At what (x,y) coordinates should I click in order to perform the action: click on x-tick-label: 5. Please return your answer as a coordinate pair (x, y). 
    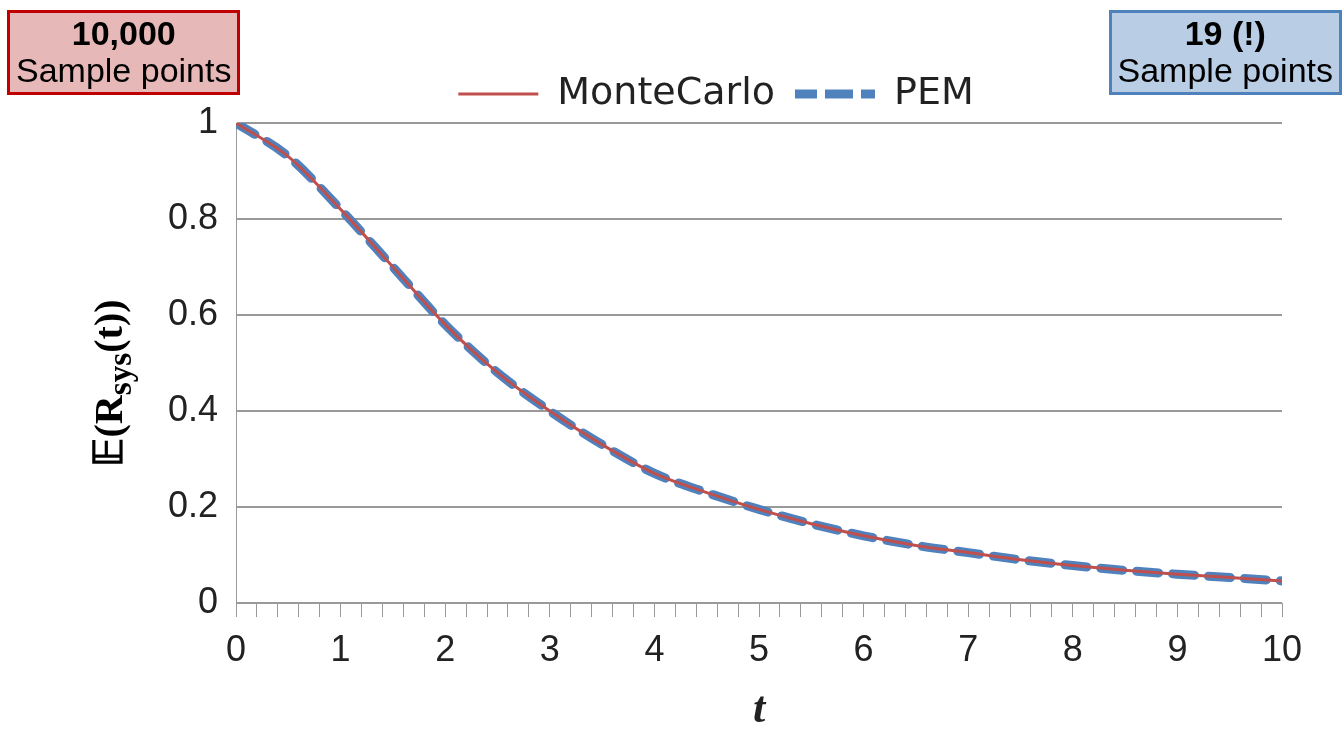
    Looking at the image, I should click on (759, 648).